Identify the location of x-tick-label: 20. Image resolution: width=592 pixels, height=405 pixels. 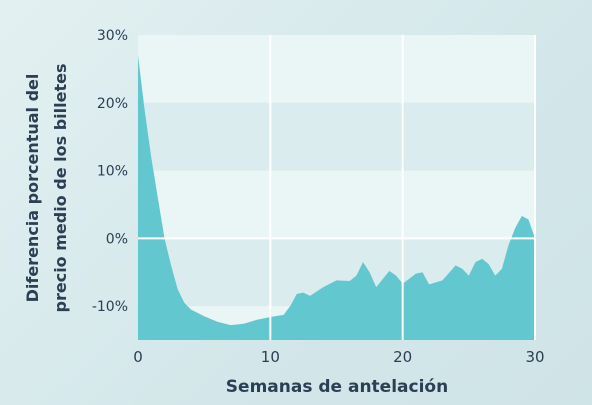
(402, 357).